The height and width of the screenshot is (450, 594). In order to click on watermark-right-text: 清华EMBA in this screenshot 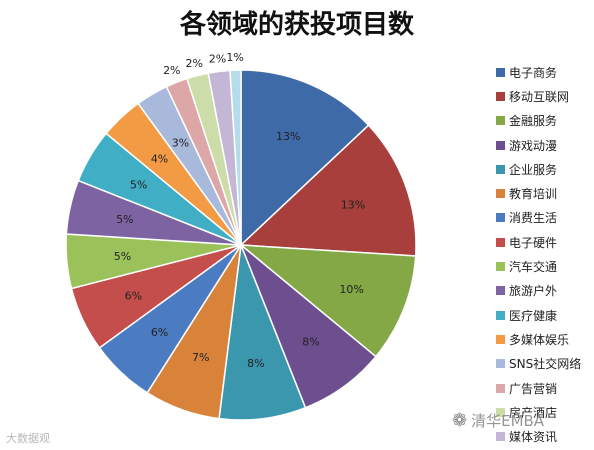, I will do `click(508, 421)`.